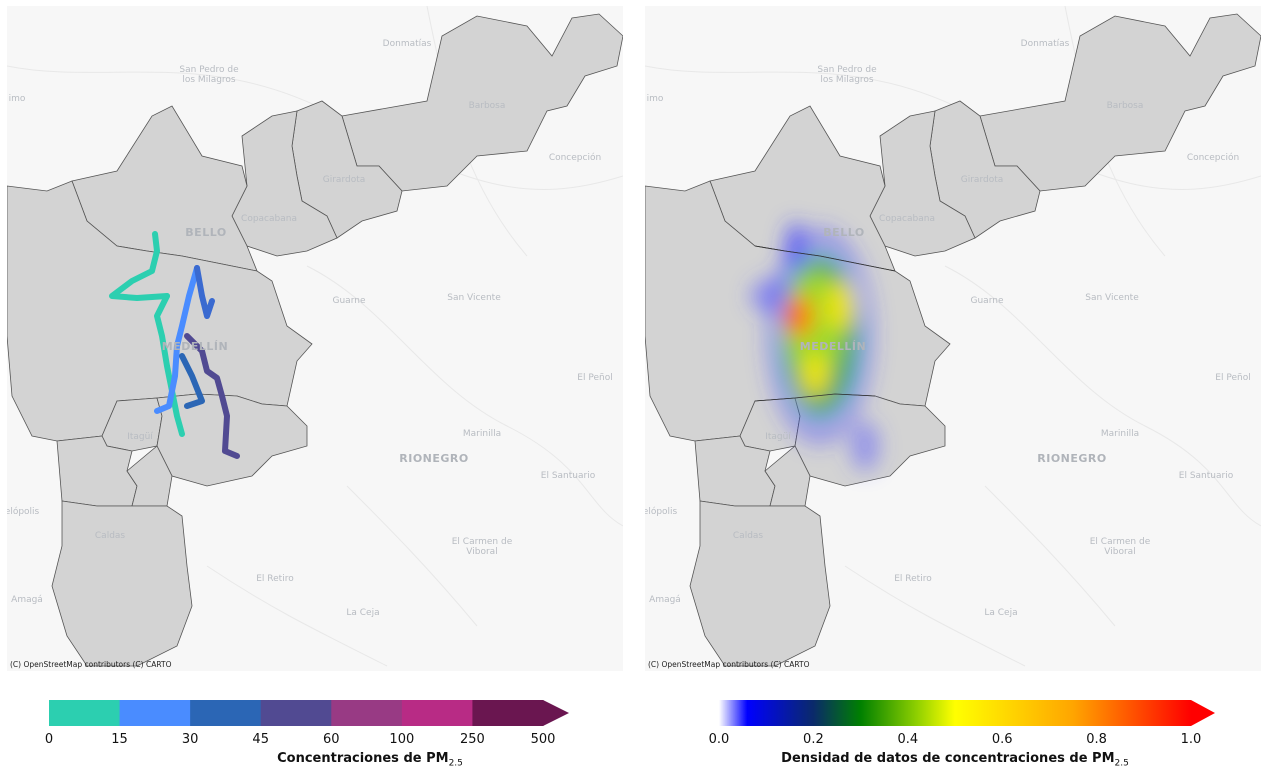 Image resolution: width=1271 pixels, height=776 pixels. What do you see at coordinates (260, 739) in the screenshot?
I see `colorbar-tick-label: 45` at bounding box center [260, 739].